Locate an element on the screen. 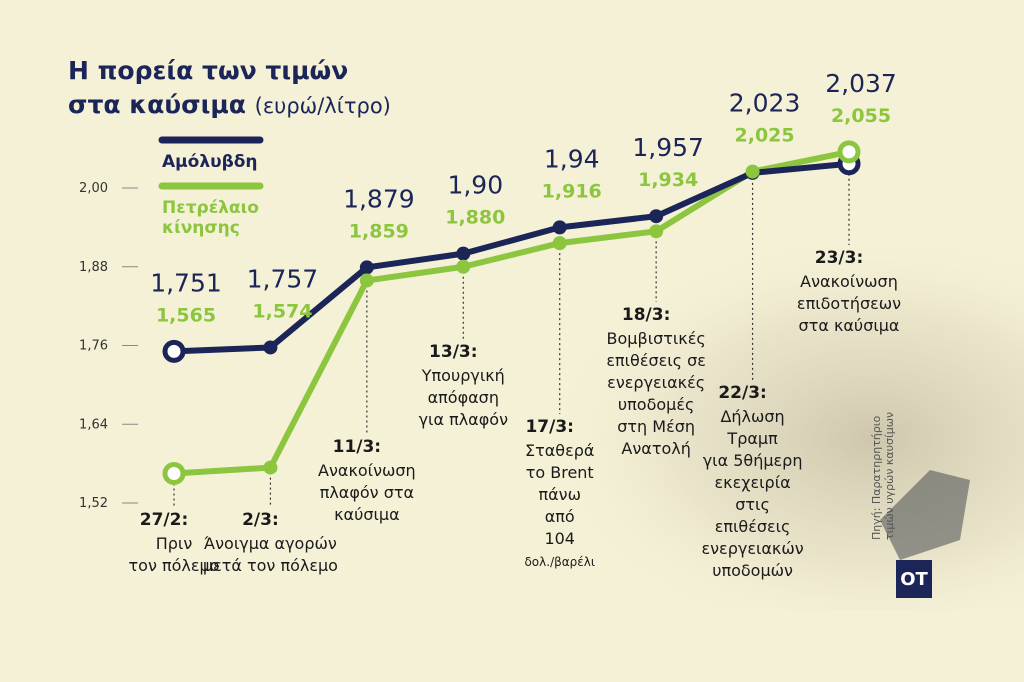  value-label: 1,957 is located at coordinates (668, 147).